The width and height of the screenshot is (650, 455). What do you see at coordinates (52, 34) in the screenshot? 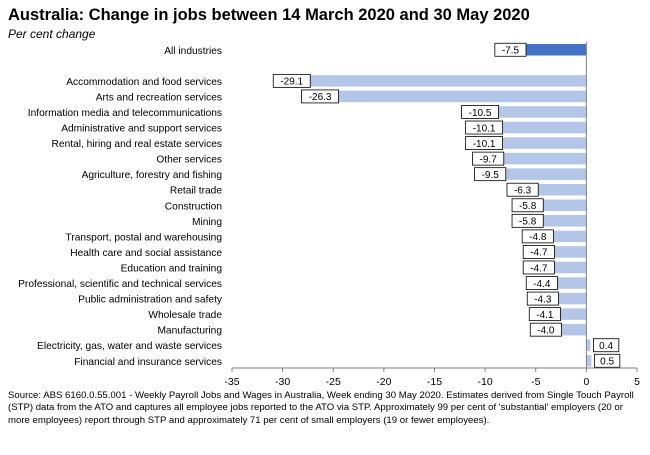
I see `chart-subtitle: Per cent change` at bounding box center [52, 34].